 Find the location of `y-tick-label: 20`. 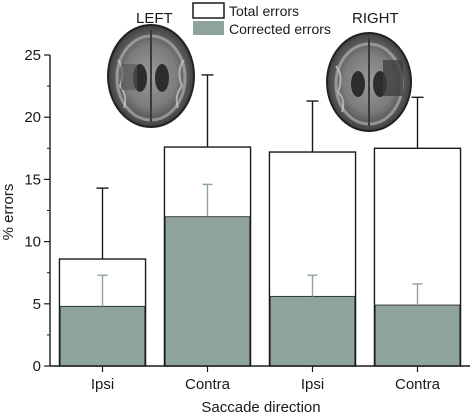

y-tick-label: 20 is located at coordinates (32, 117).